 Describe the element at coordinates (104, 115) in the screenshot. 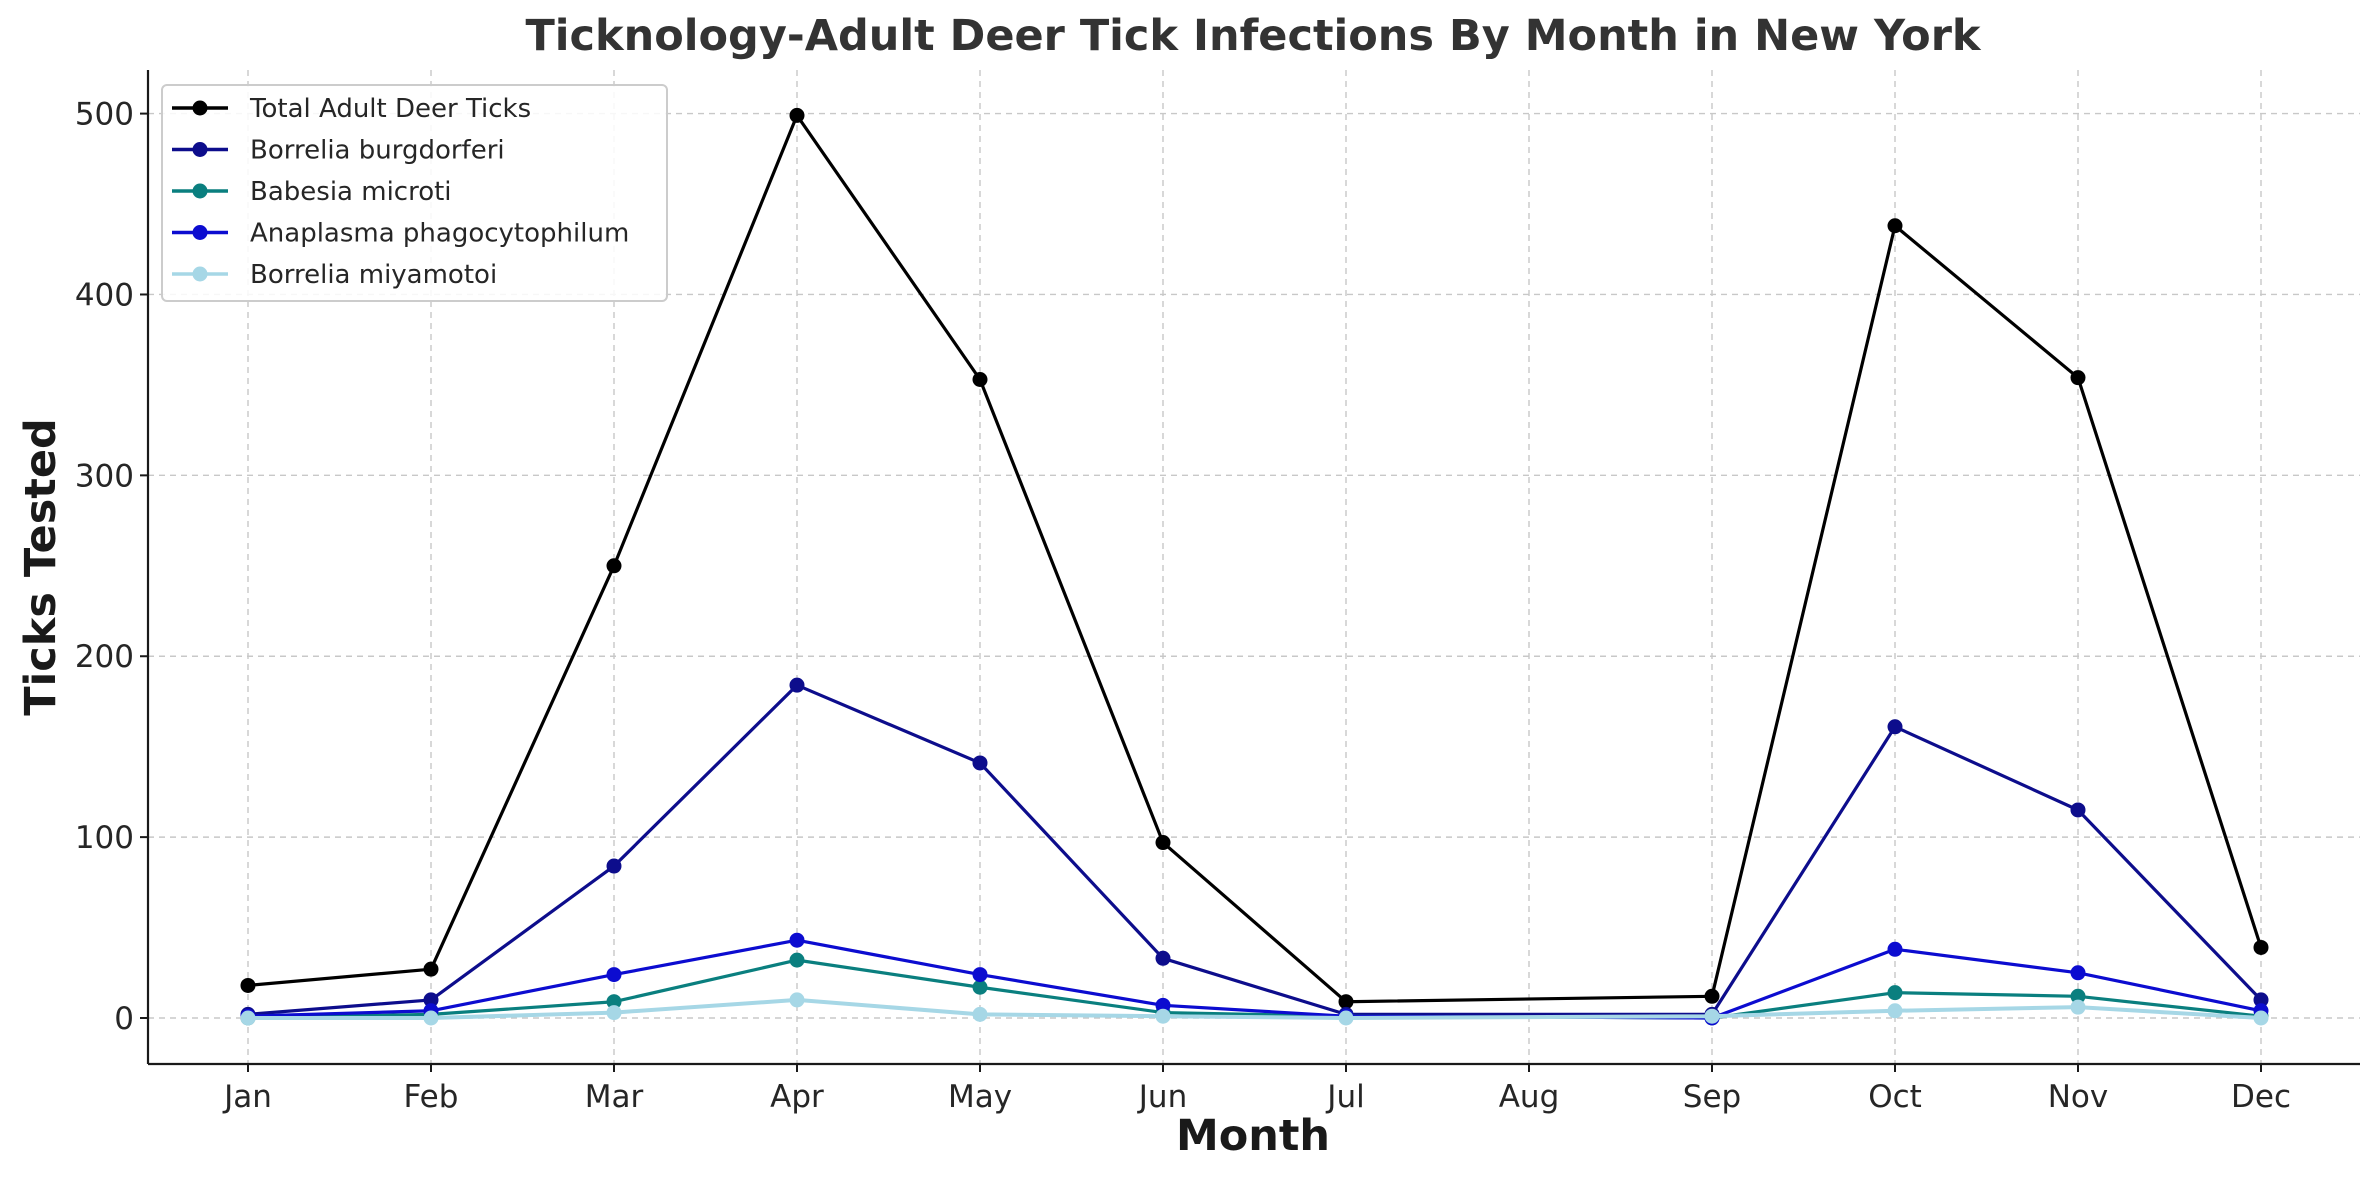

I see `y-tick-label: 500` at that location.